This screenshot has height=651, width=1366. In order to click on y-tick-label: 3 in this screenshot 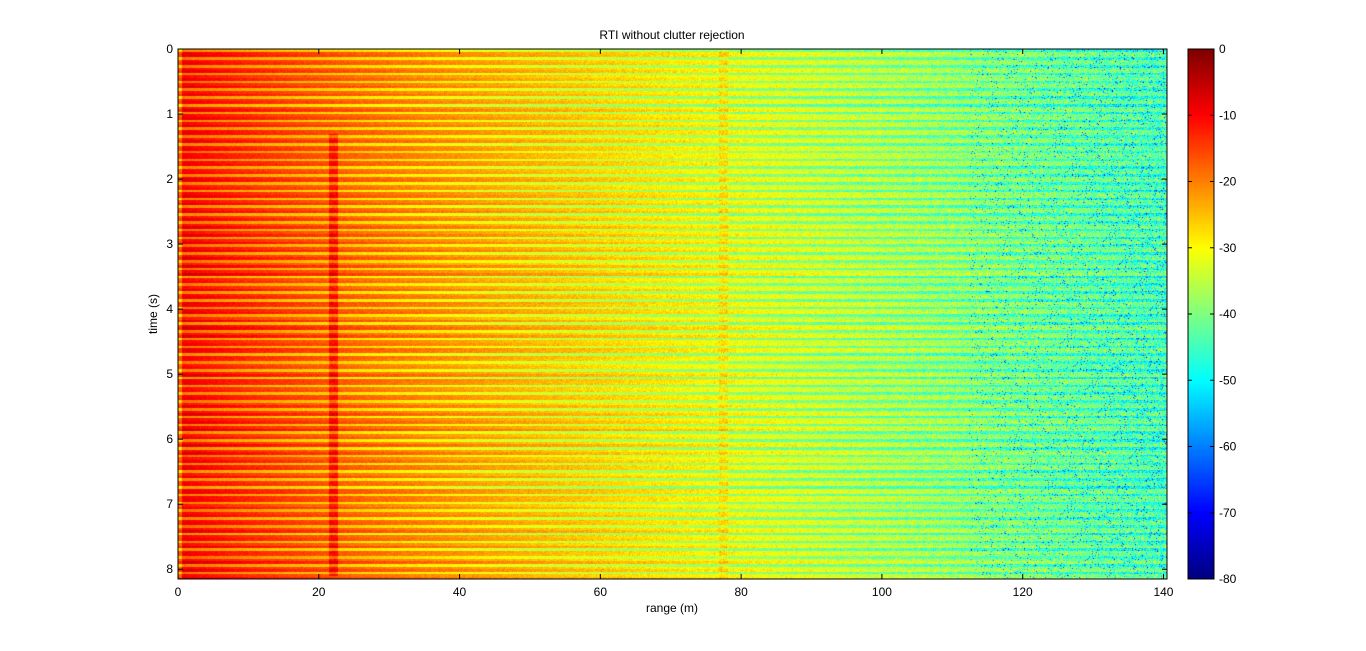, I will do `click(169, 244)`.